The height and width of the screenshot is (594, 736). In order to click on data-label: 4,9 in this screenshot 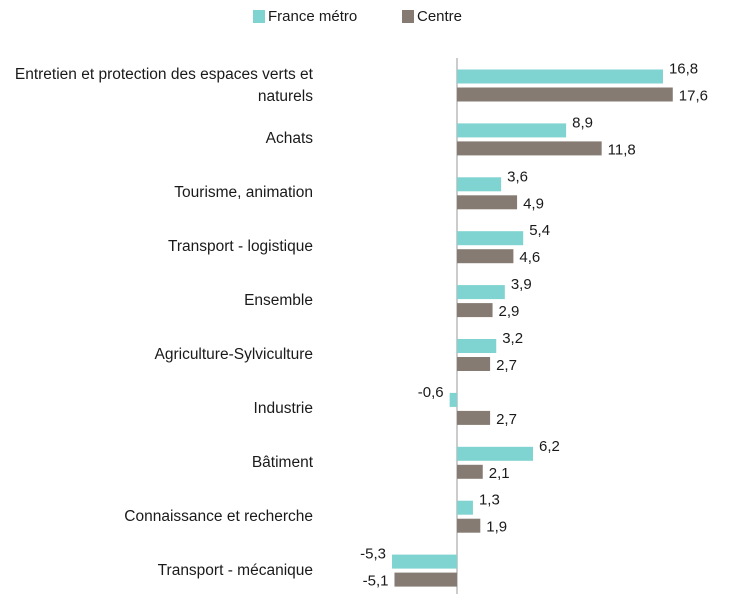, I will do `click(533, 203)`.